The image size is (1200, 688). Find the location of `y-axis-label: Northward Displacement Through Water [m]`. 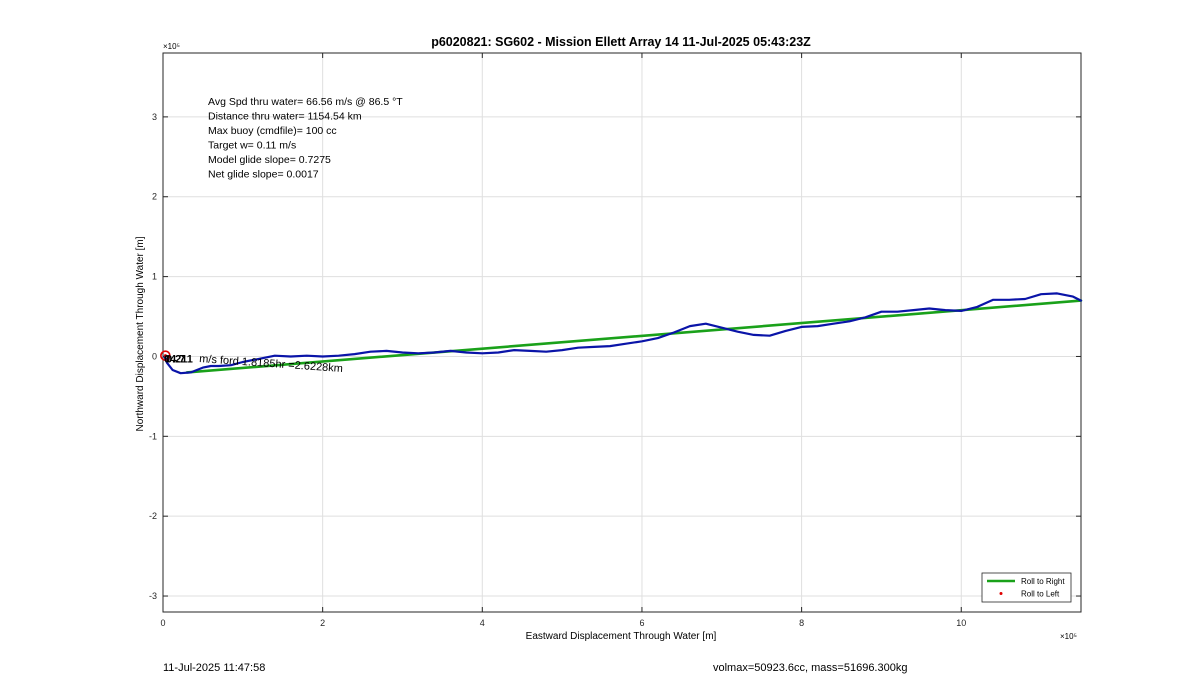

y-axis-label: Northward Displacement Through Water [m] is located at coordinates (140, 333).